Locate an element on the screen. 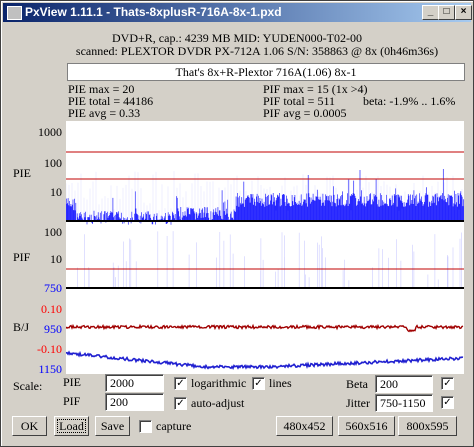  pif-axis-label: PIF is located at coordinates (22, 257).